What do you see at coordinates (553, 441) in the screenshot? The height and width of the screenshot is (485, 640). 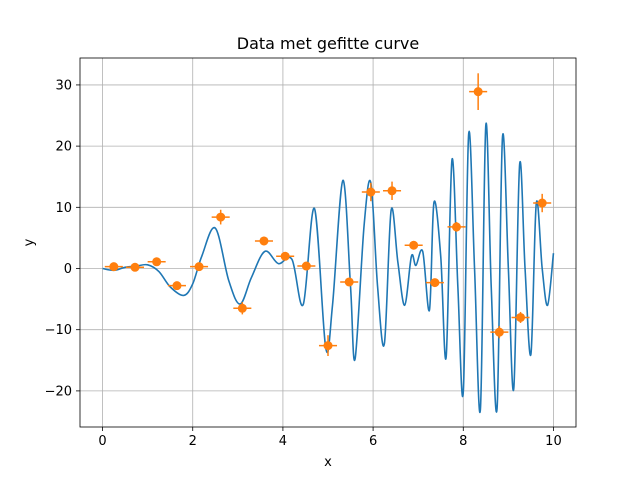 I see `x-tick-label: 10` at bounding box center [553, 441].